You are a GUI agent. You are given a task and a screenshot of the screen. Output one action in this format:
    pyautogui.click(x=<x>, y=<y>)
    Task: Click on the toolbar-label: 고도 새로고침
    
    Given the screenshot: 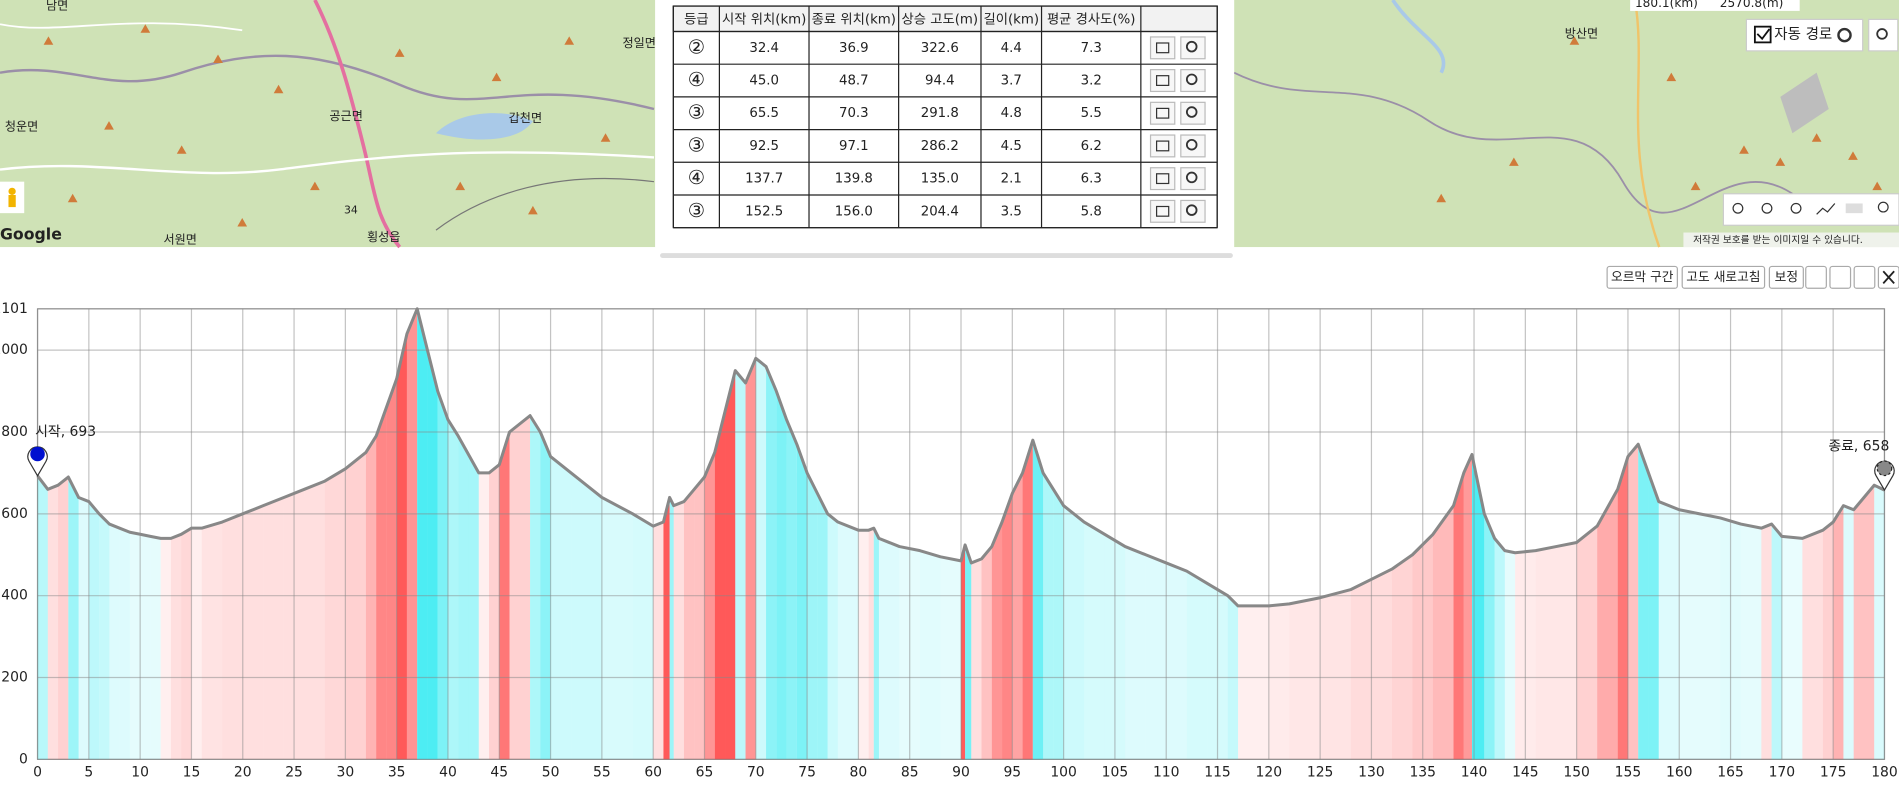 What is the action you would take?
    pyautogui.click(x=1723, y=276)
    